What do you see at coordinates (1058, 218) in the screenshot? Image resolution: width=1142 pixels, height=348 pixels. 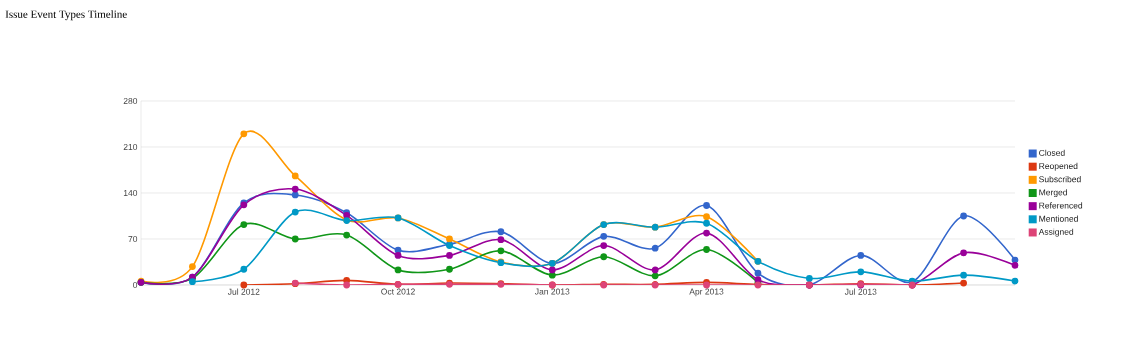 I see `legend-label: Mentioned` at bounding box center [1058, 218].